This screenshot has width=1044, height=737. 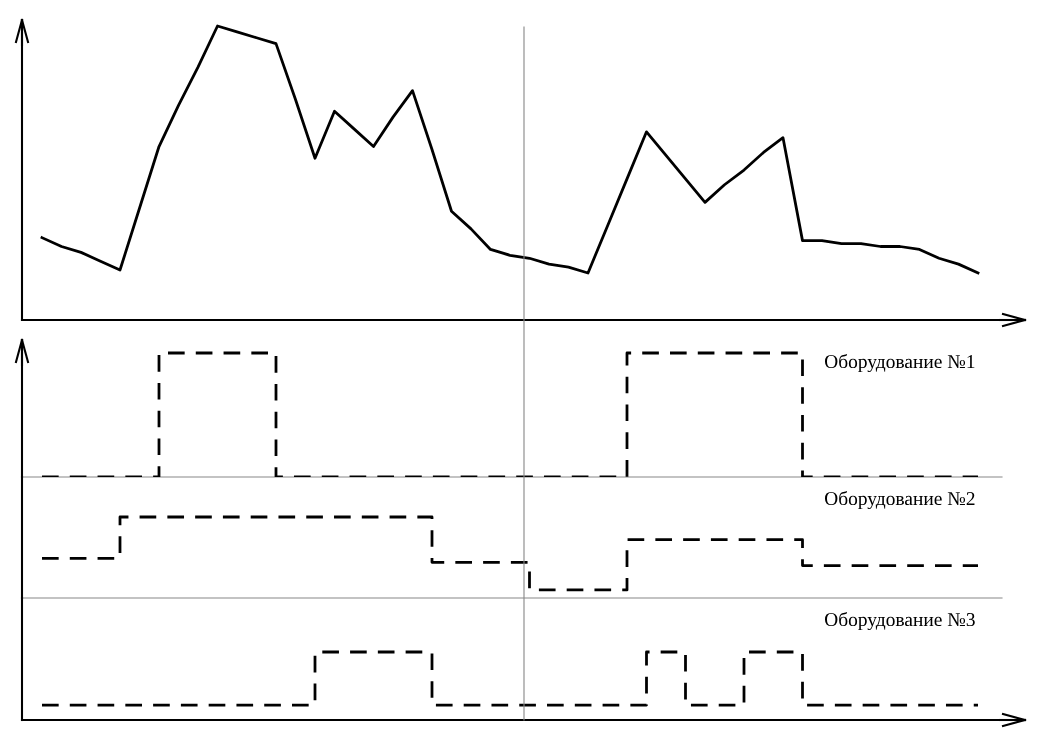 I want to click on series-label: Оборудование №1, so click(x=899, y=363).